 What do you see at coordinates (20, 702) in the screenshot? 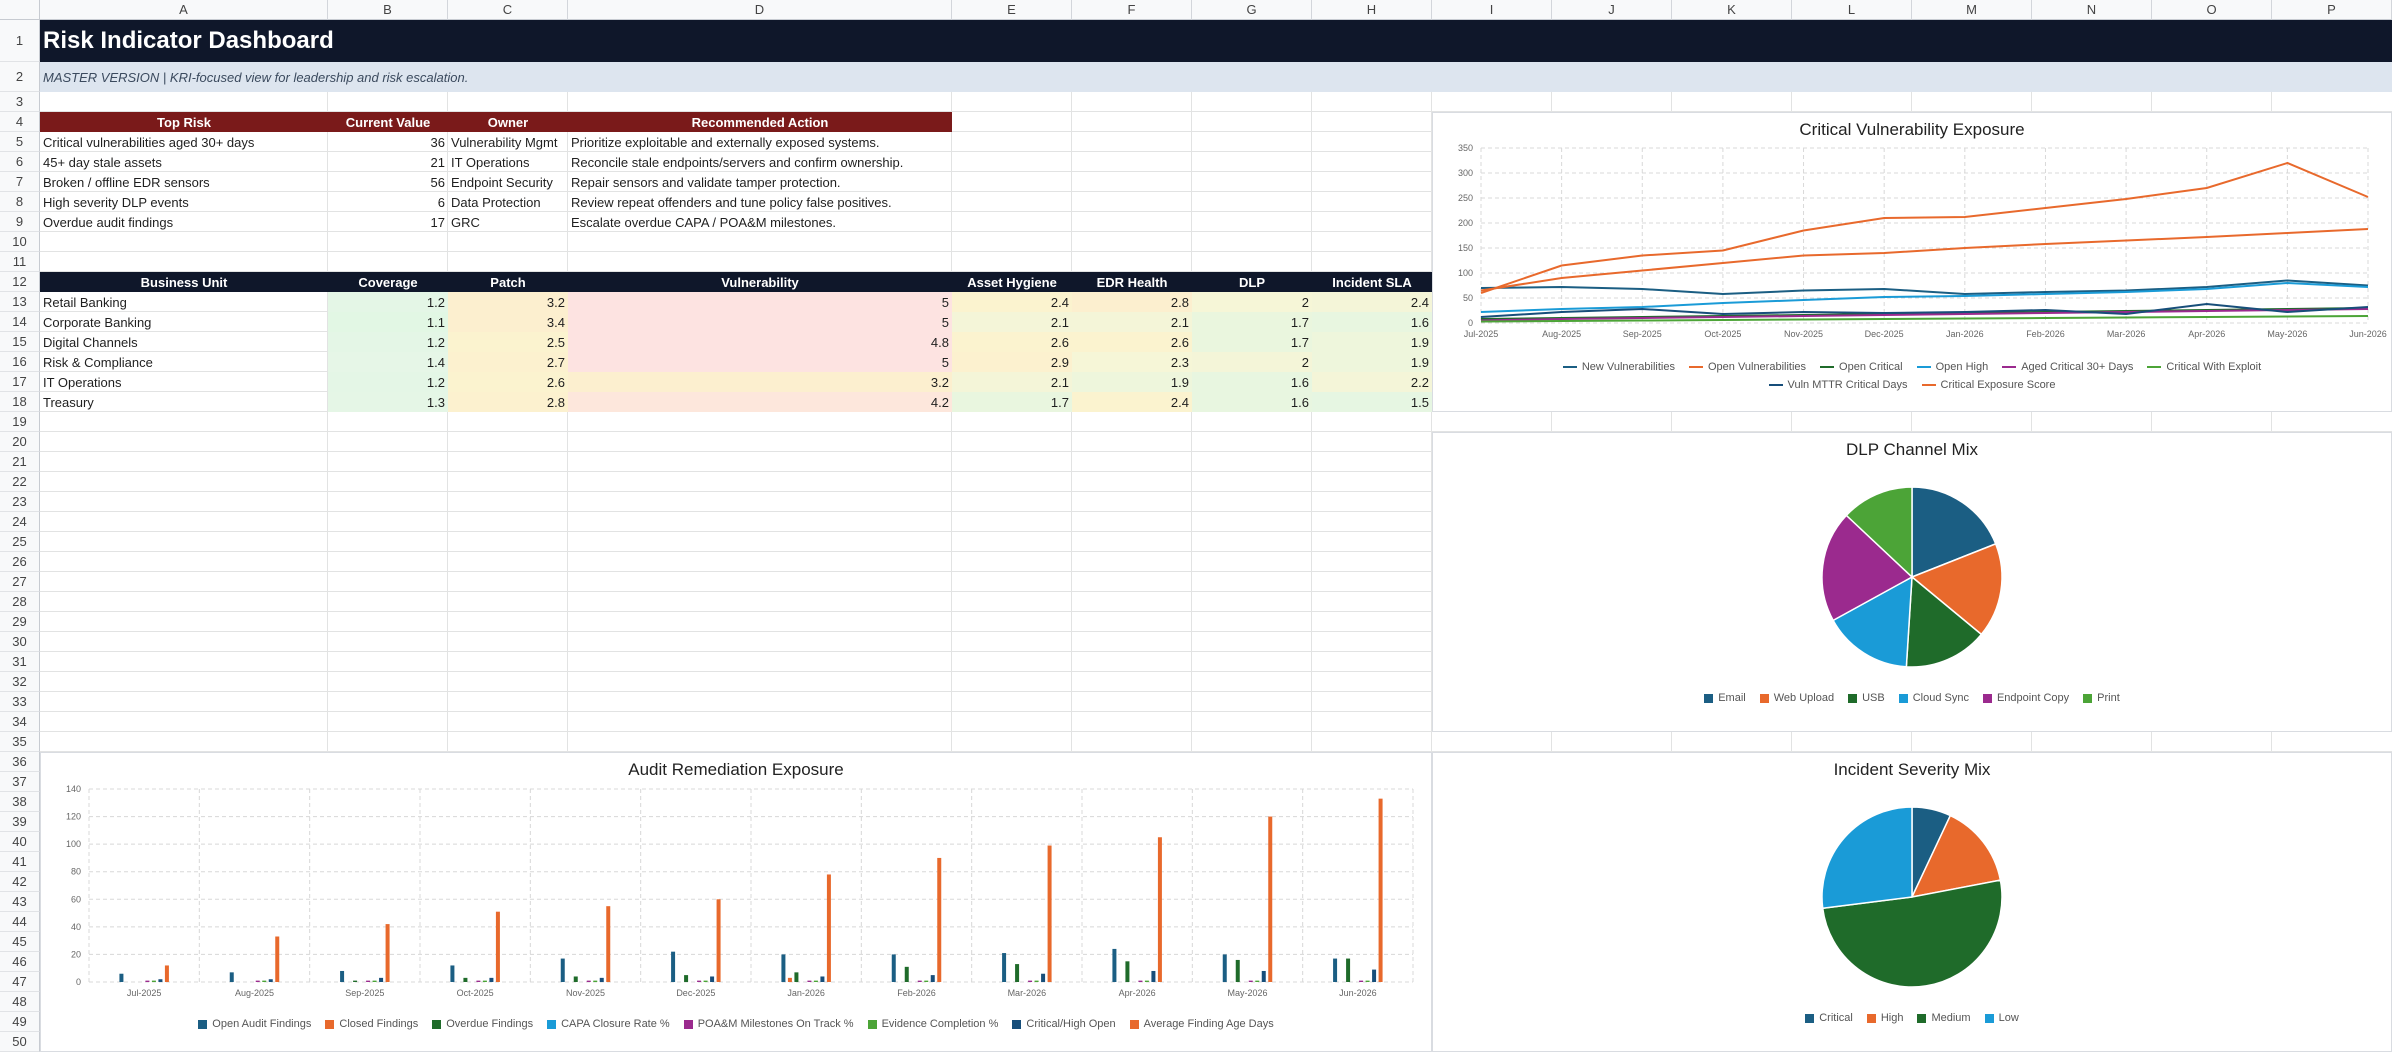
I see `row-header: 33` at bounding box center [20, 702].